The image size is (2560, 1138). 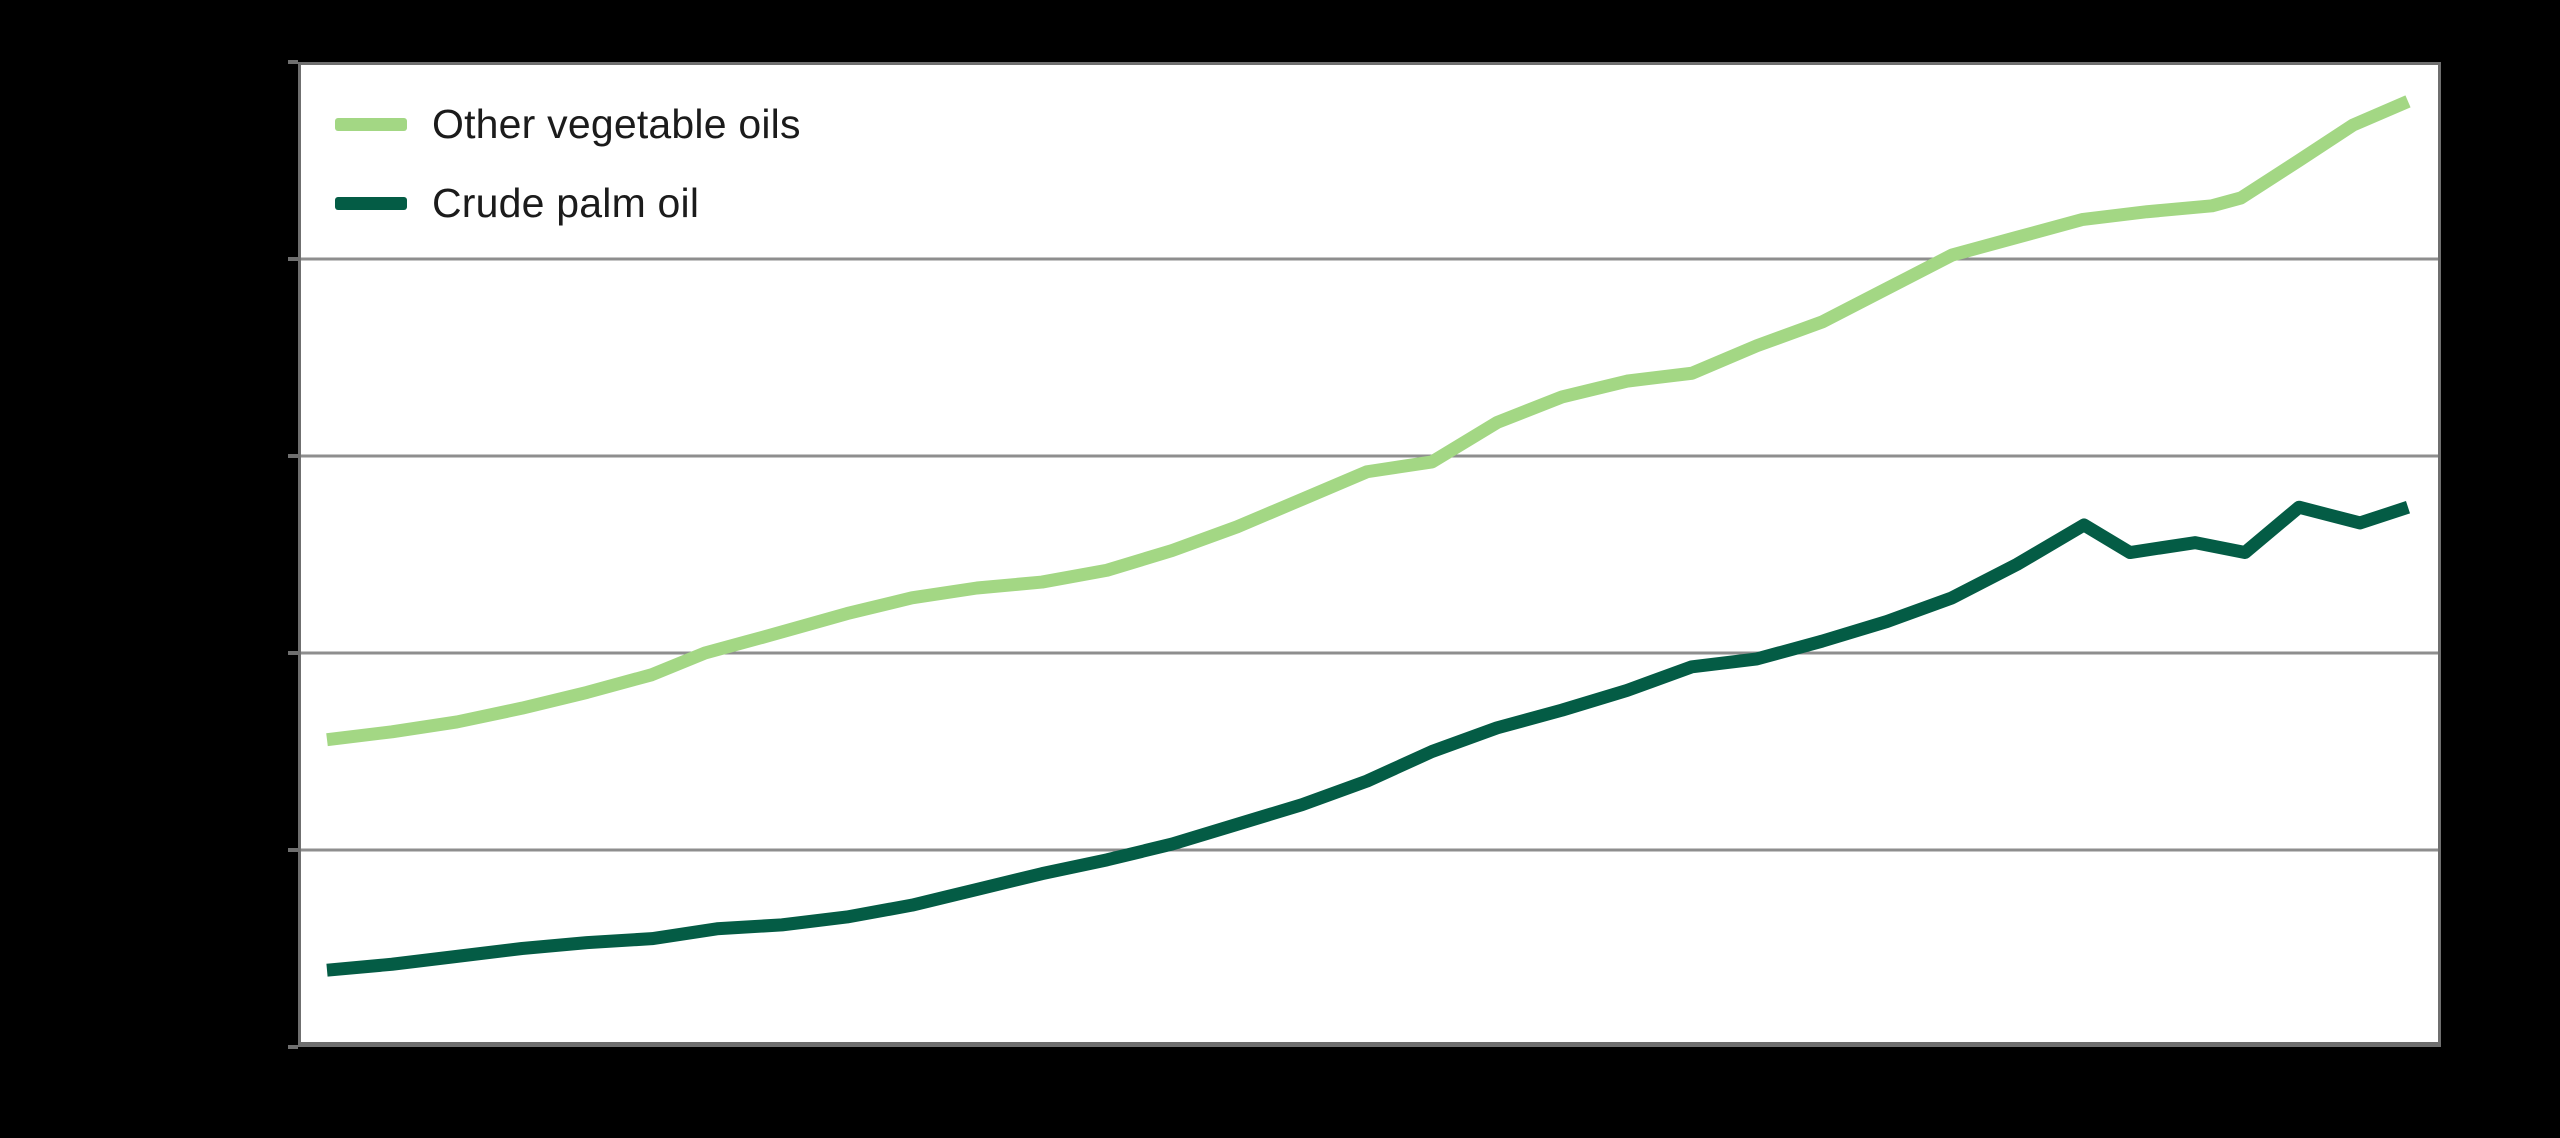 I want to click on legend-item-crude-palm-oil: Crude palm oil, so click(x=568, y=203).